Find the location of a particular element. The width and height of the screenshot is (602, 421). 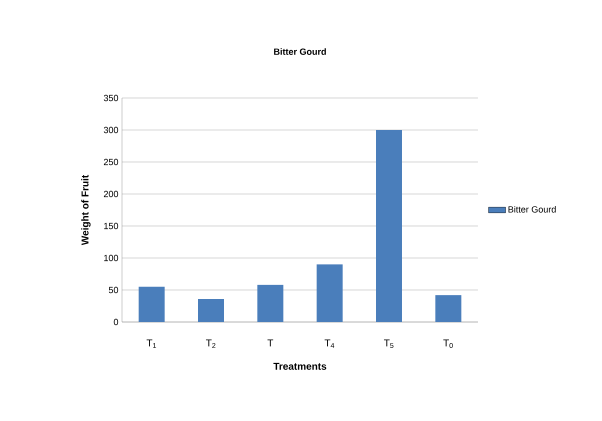

y-tick-label: 250 is located at coordinates (111, 162).